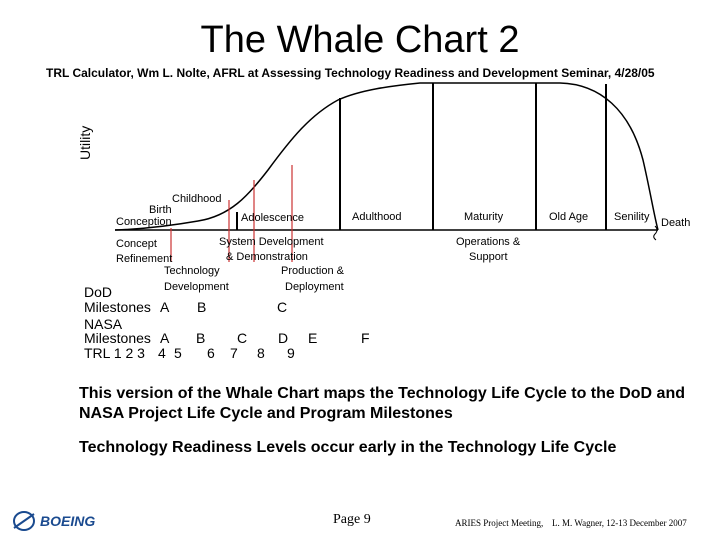 The height and width of the screenshot is (540, 720). Describe the element at coordinates (160, 210) in the screenshot. I see `phase-birth: Birth` at that location.